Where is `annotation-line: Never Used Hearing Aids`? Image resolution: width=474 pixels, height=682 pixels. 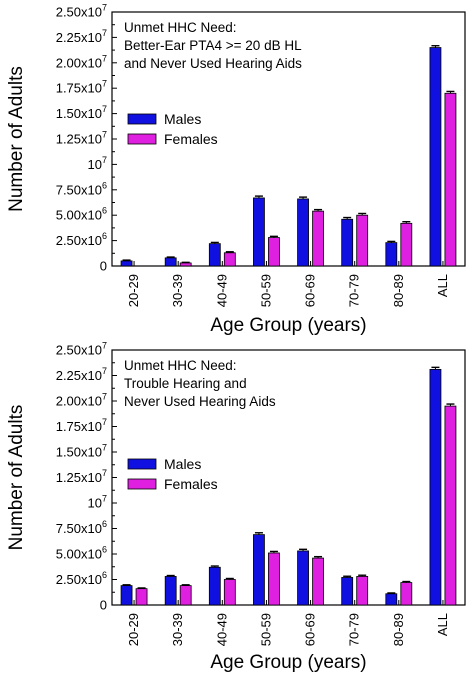 annotation-line: Never Used Hearing Aids is located at coordinates (200, 401).